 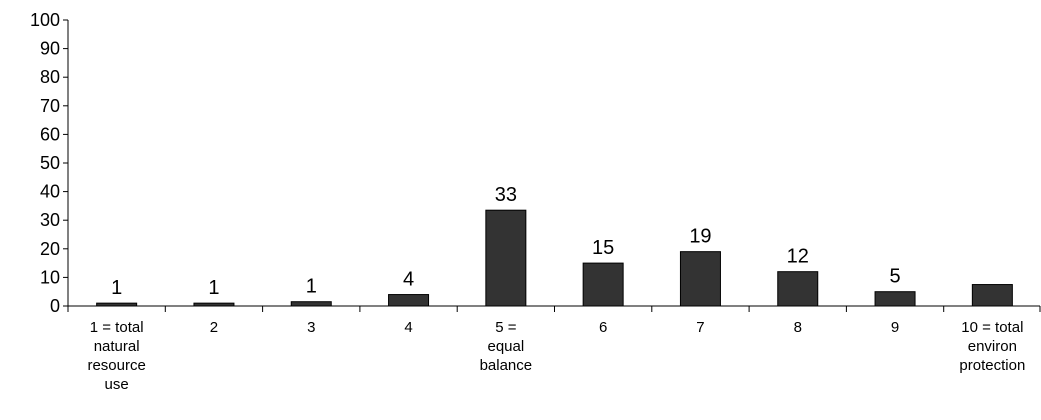 I want to click on y-tick-label: 50, so click(x=50, y=163).